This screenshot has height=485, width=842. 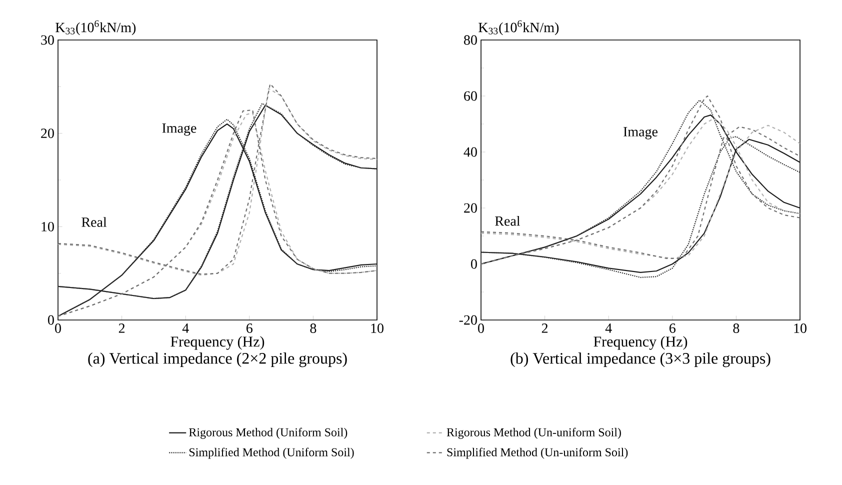 I want to click on y-tick-label: 40, so click(x=470, y=152).